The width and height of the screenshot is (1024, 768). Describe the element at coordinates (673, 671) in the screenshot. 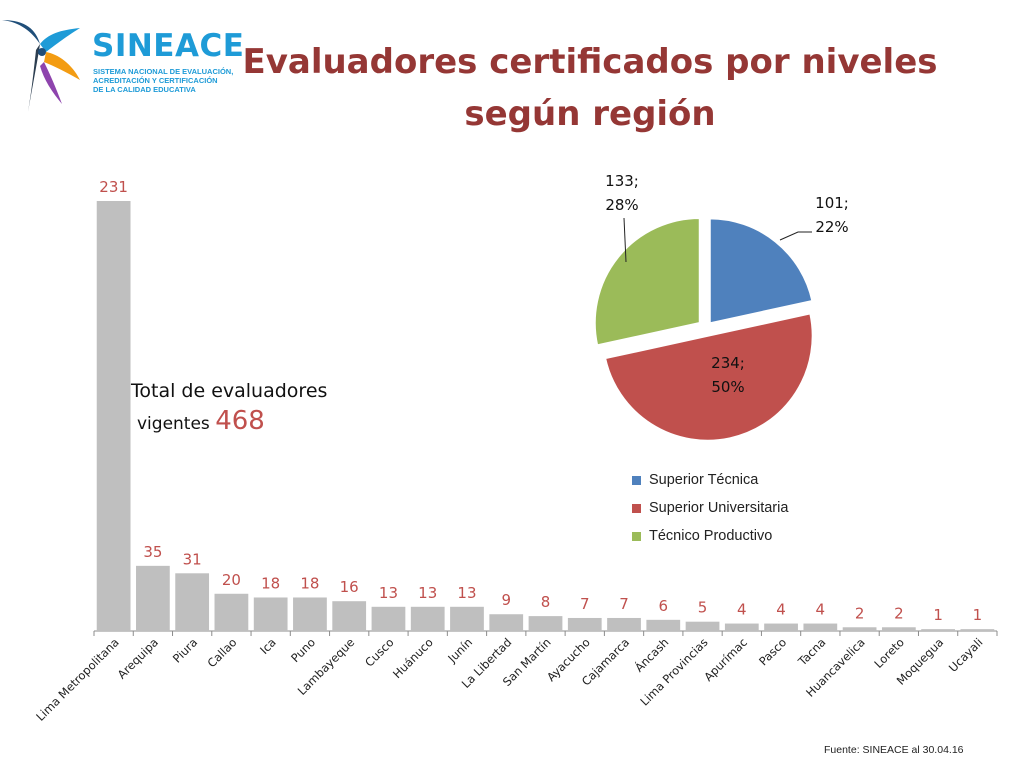

I see `x-tick-label: Lima Provincias` at that location.